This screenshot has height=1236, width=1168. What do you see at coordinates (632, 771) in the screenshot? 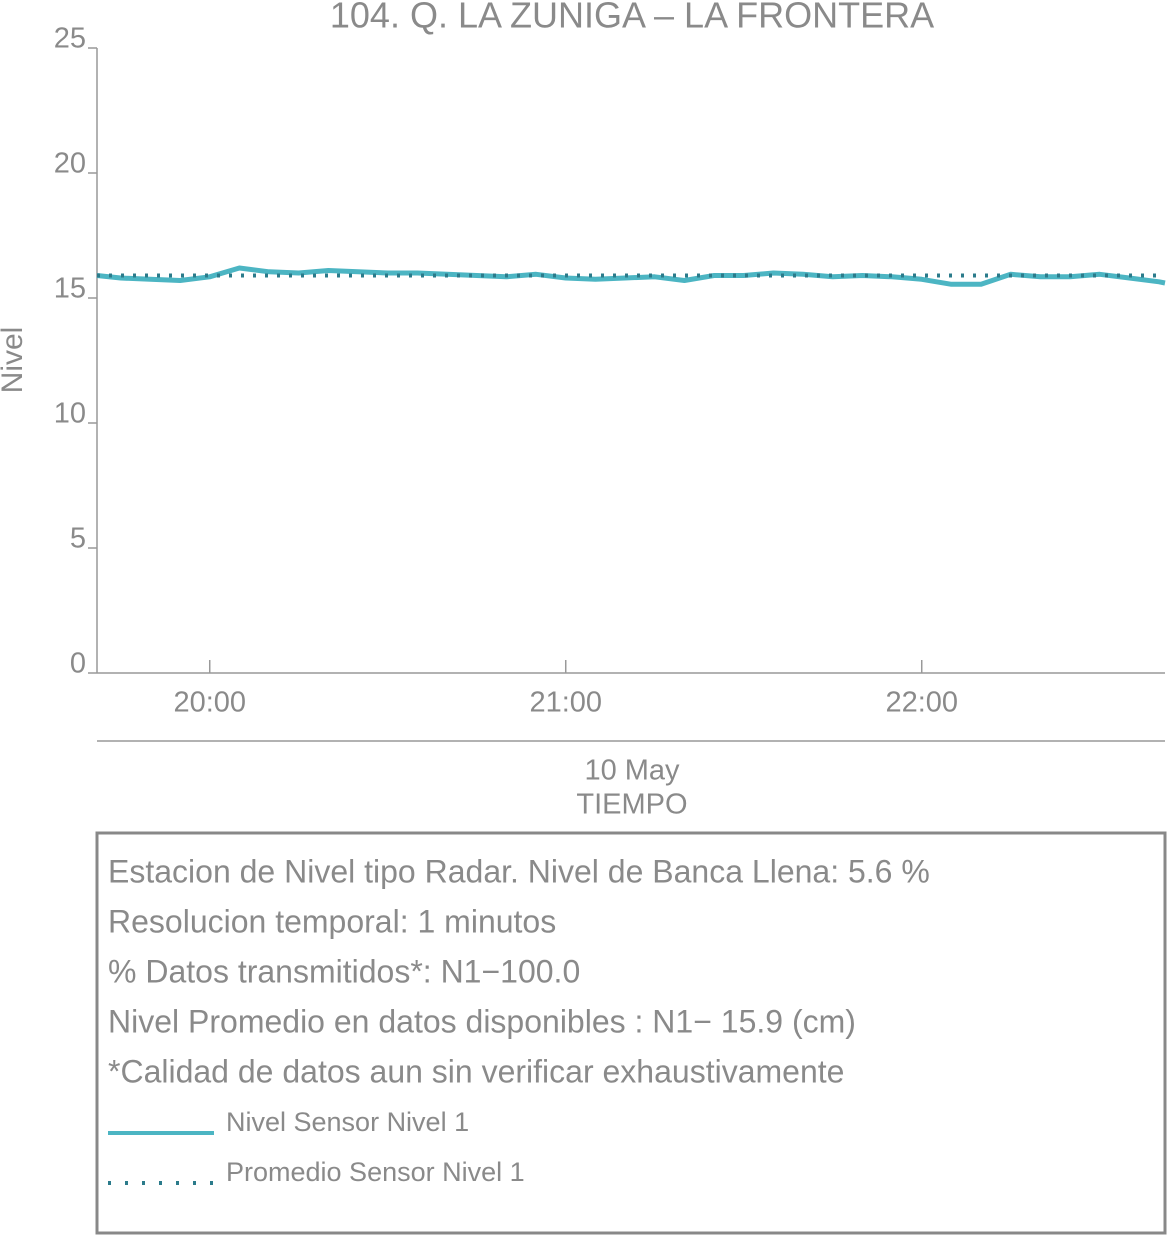
I see `x-sublabel: 10 May` at bounding box center [632, 771].